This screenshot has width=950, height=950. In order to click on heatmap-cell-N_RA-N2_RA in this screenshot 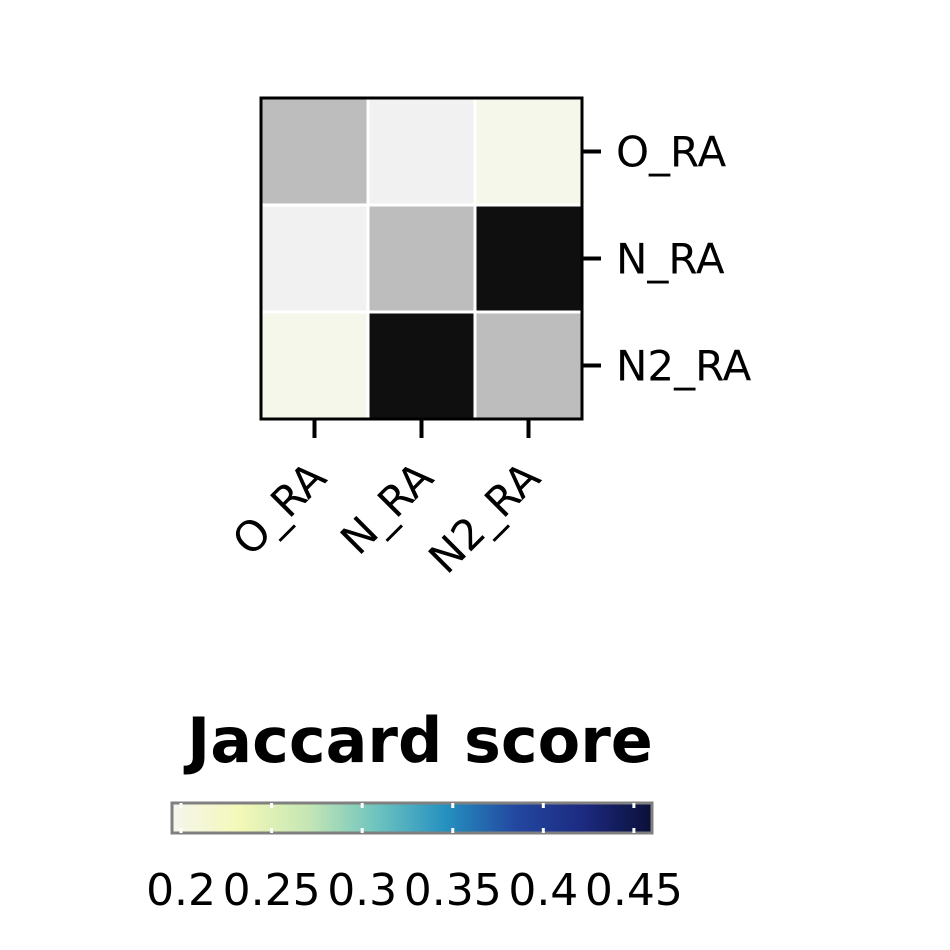, I will do `click(528, 258)`.